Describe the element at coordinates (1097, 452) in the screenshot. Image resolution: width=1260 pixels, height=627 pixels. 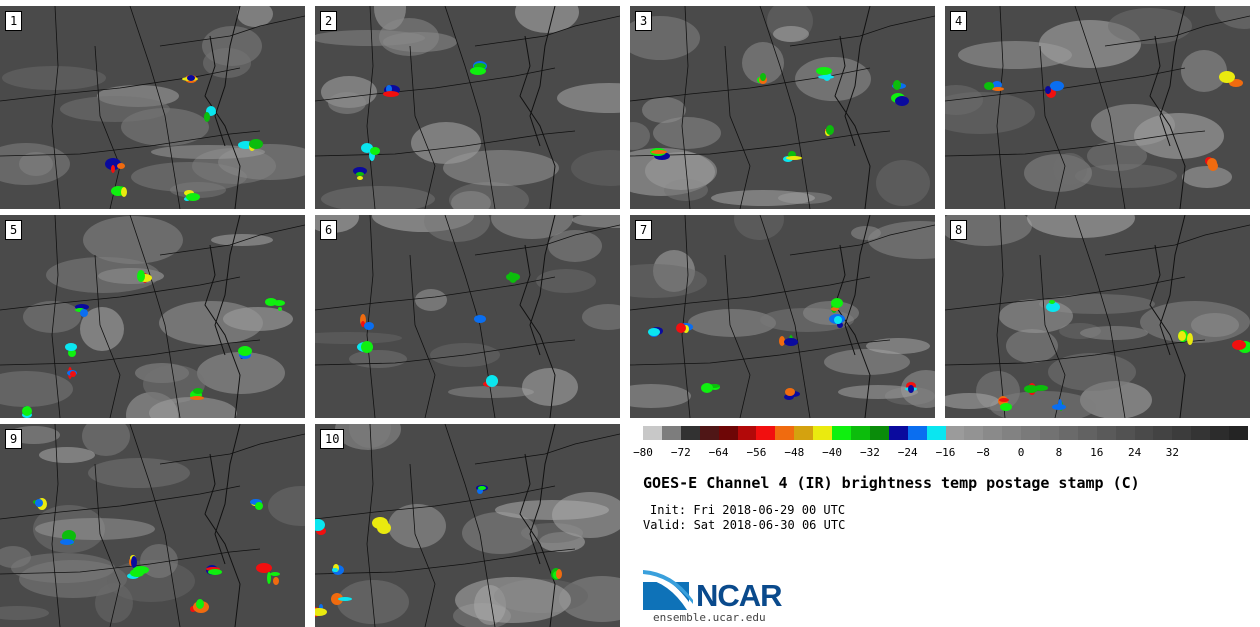
I see `colorbar-tick-label: 16` at that location.